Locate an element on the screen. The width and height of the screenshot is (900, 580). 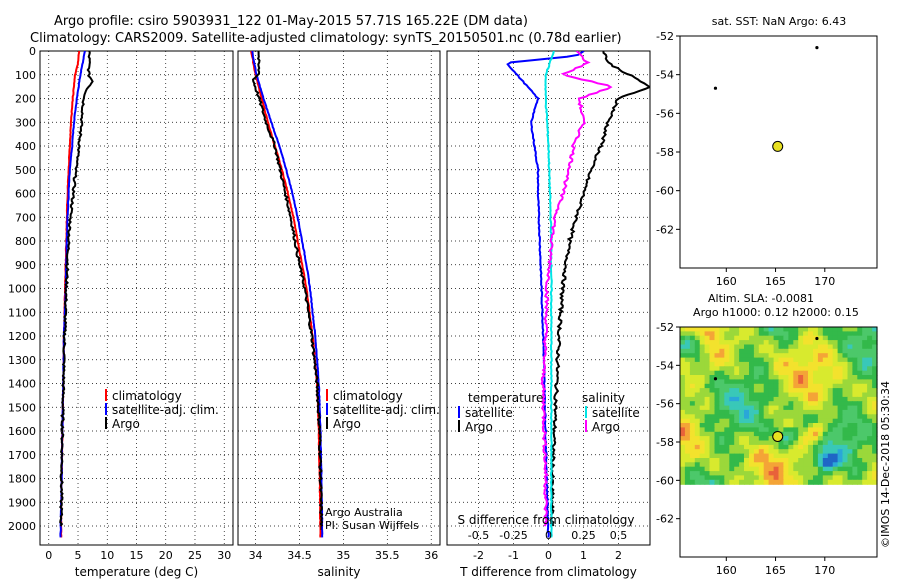
series-line-Argo is located at coordinates (287, 289).